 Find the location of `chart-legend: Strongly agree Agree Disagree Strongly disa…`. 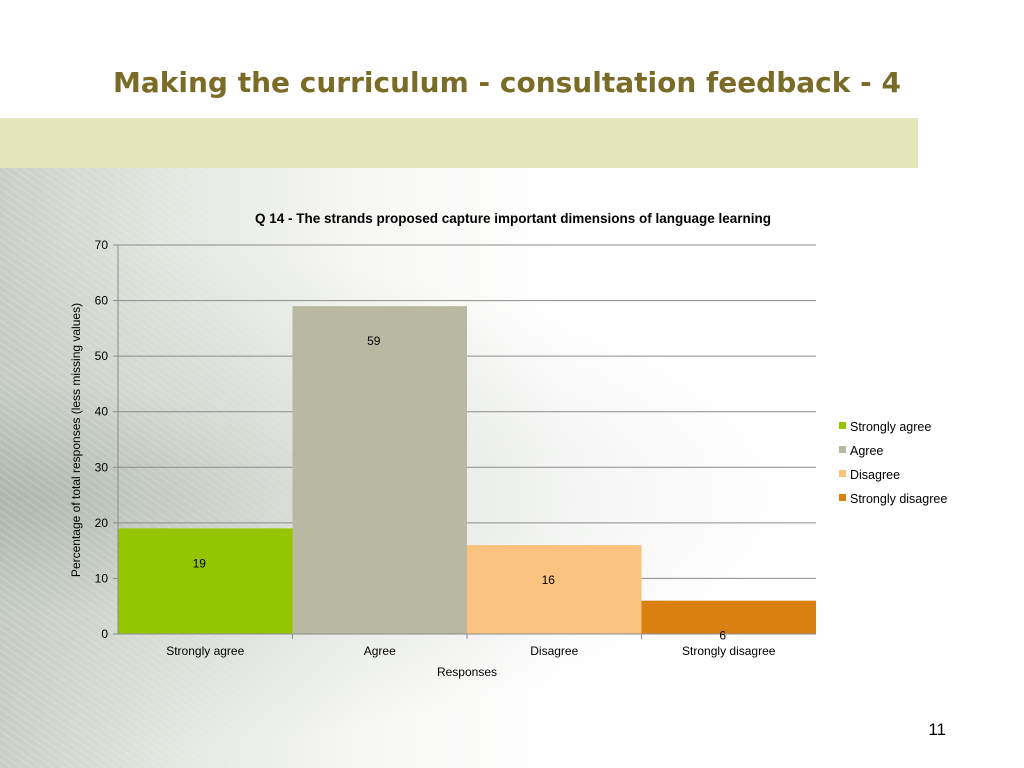

chart-legend: Strongly agree Agree Disagree Strongly disa… is located at coordinates (893, 463).